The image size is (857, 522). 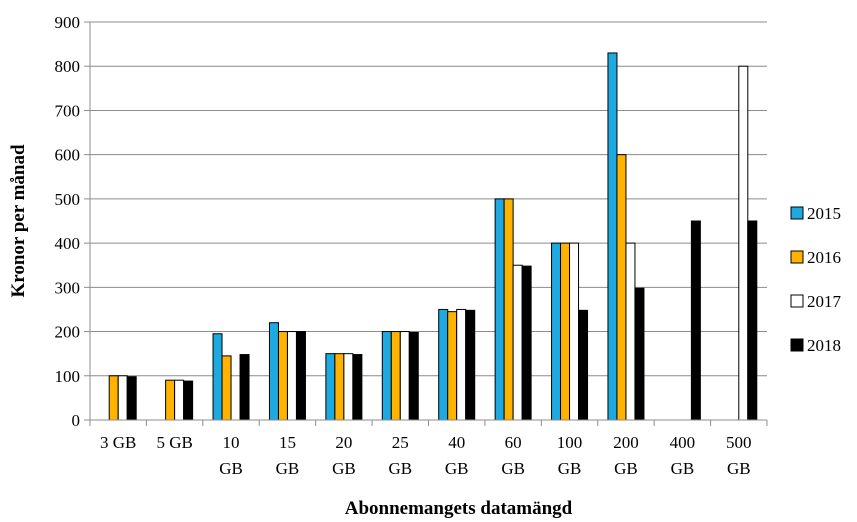 What do you see at coordinates (570, 442) in the screenshot?
I see `x-tick-label: 100` at bounding box center [570, 442].